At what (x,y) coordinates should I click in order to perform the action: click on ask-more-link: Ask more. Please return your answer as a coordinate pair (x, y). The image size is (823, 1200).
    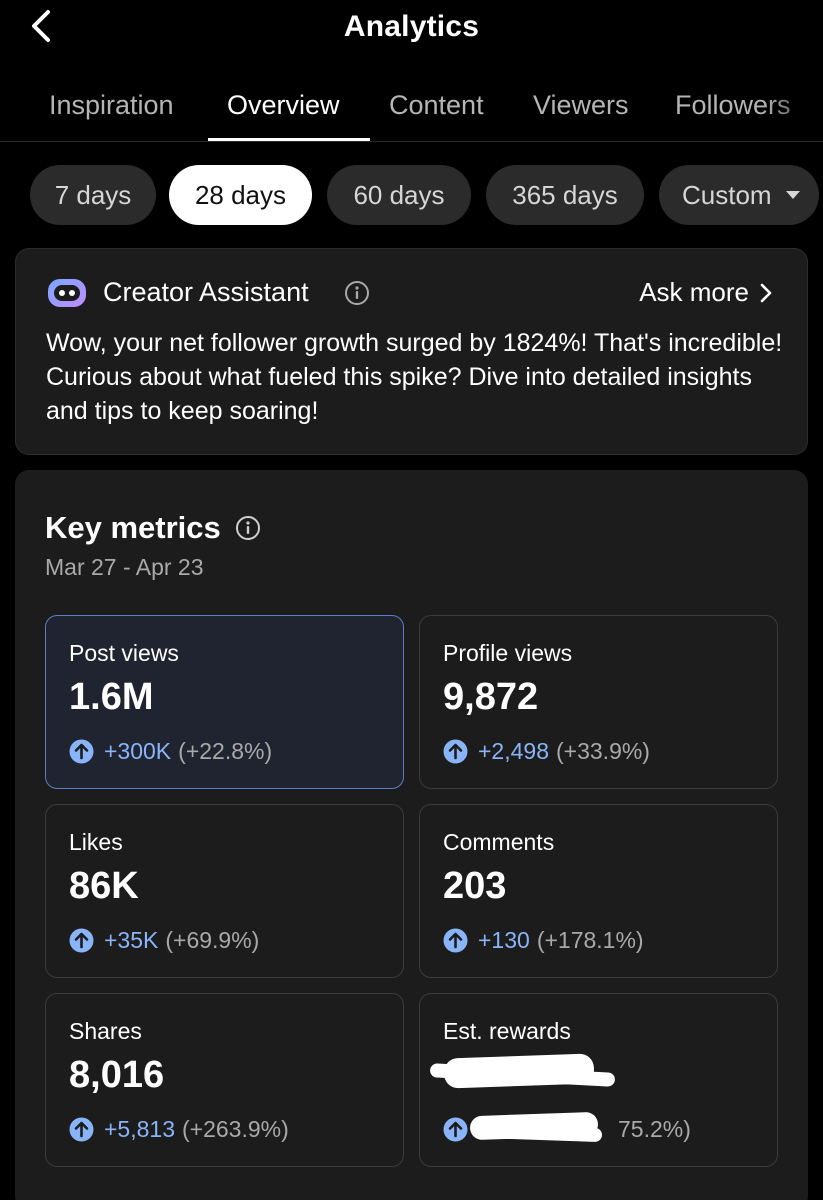
    Looking at the image, I should click on (706, 292).